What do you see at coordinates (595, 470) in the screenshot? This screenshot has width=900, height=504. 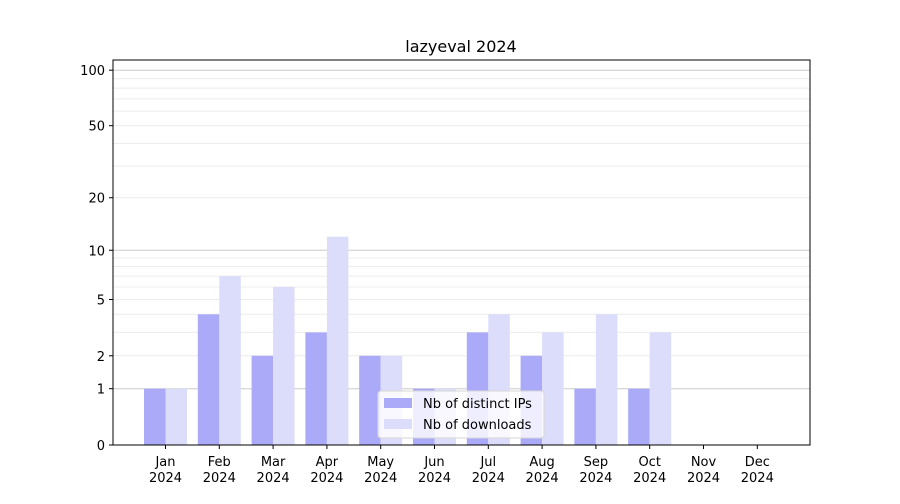 I see `x-tick-label: Sep 2024` at bounding box center [595, 470].